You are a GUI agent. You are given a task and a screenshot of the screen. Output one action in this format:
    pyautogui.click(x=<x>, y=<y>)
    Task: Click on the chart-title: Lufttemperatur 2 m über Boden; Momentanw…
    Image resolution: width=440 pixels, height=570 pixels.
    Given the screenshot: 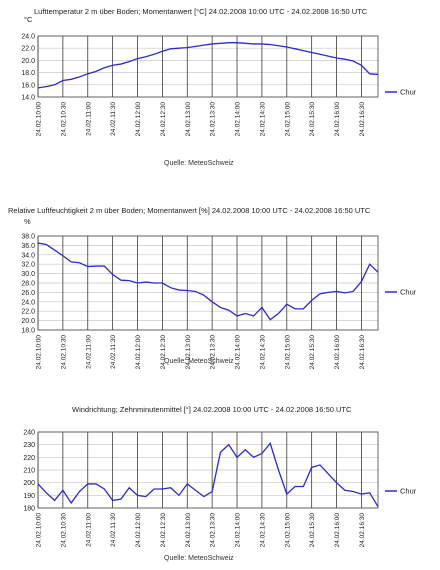 What is the action you would take?
    pyautogui.click(x=201, y=11)
    